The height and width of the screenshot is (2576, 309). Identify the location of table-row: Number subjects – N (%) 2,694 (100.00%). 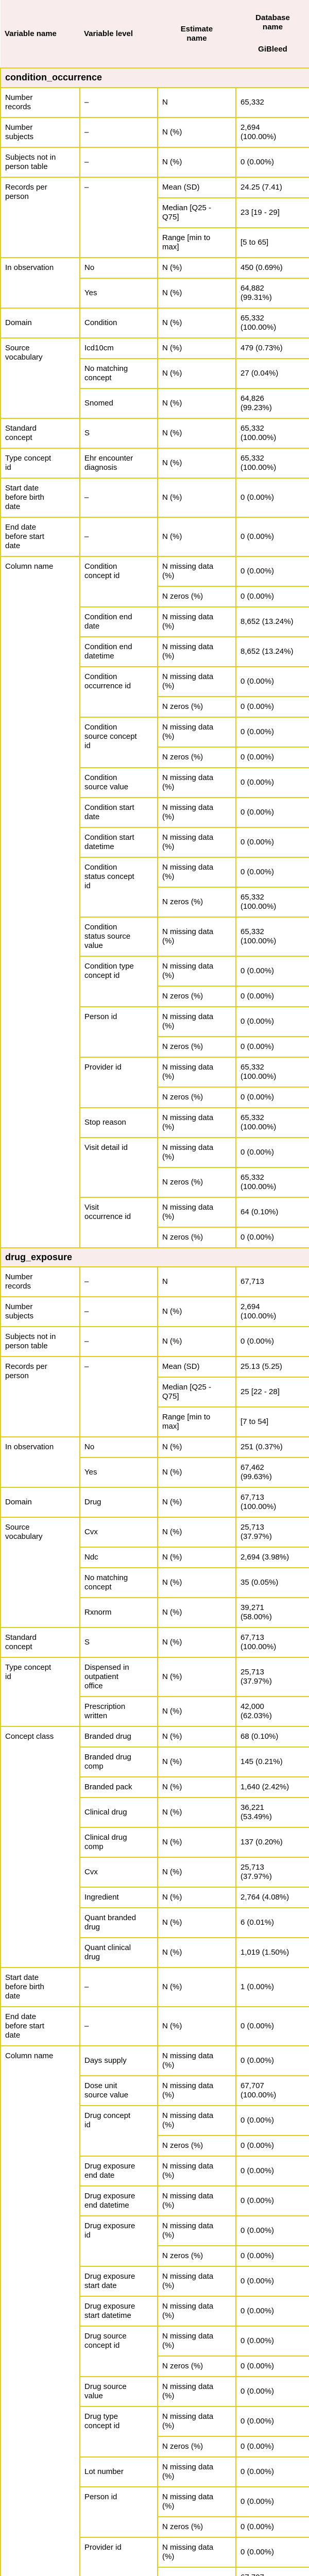
(154, 1312).